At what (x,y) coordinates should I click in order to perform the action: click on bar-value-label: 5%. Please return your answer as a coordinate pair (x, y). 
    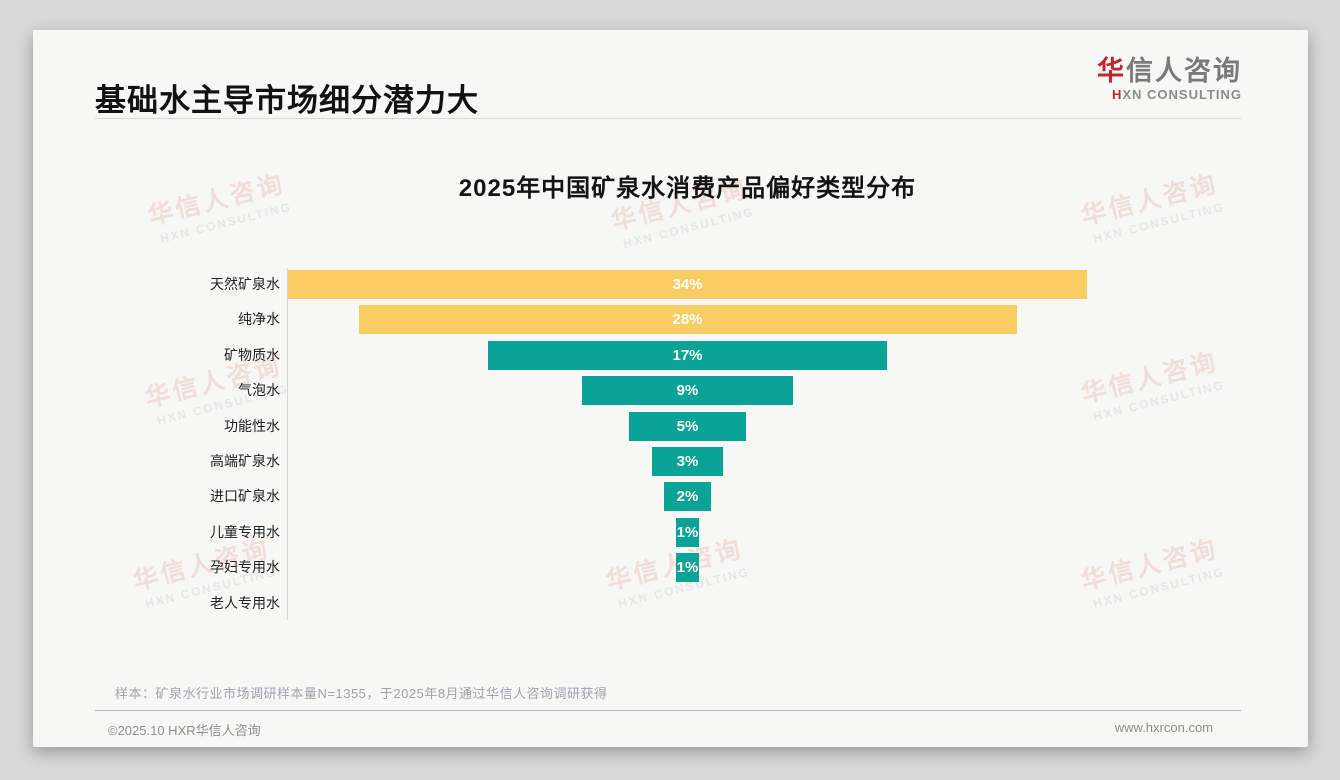
    Looking at the image, I should click on (687, 426).